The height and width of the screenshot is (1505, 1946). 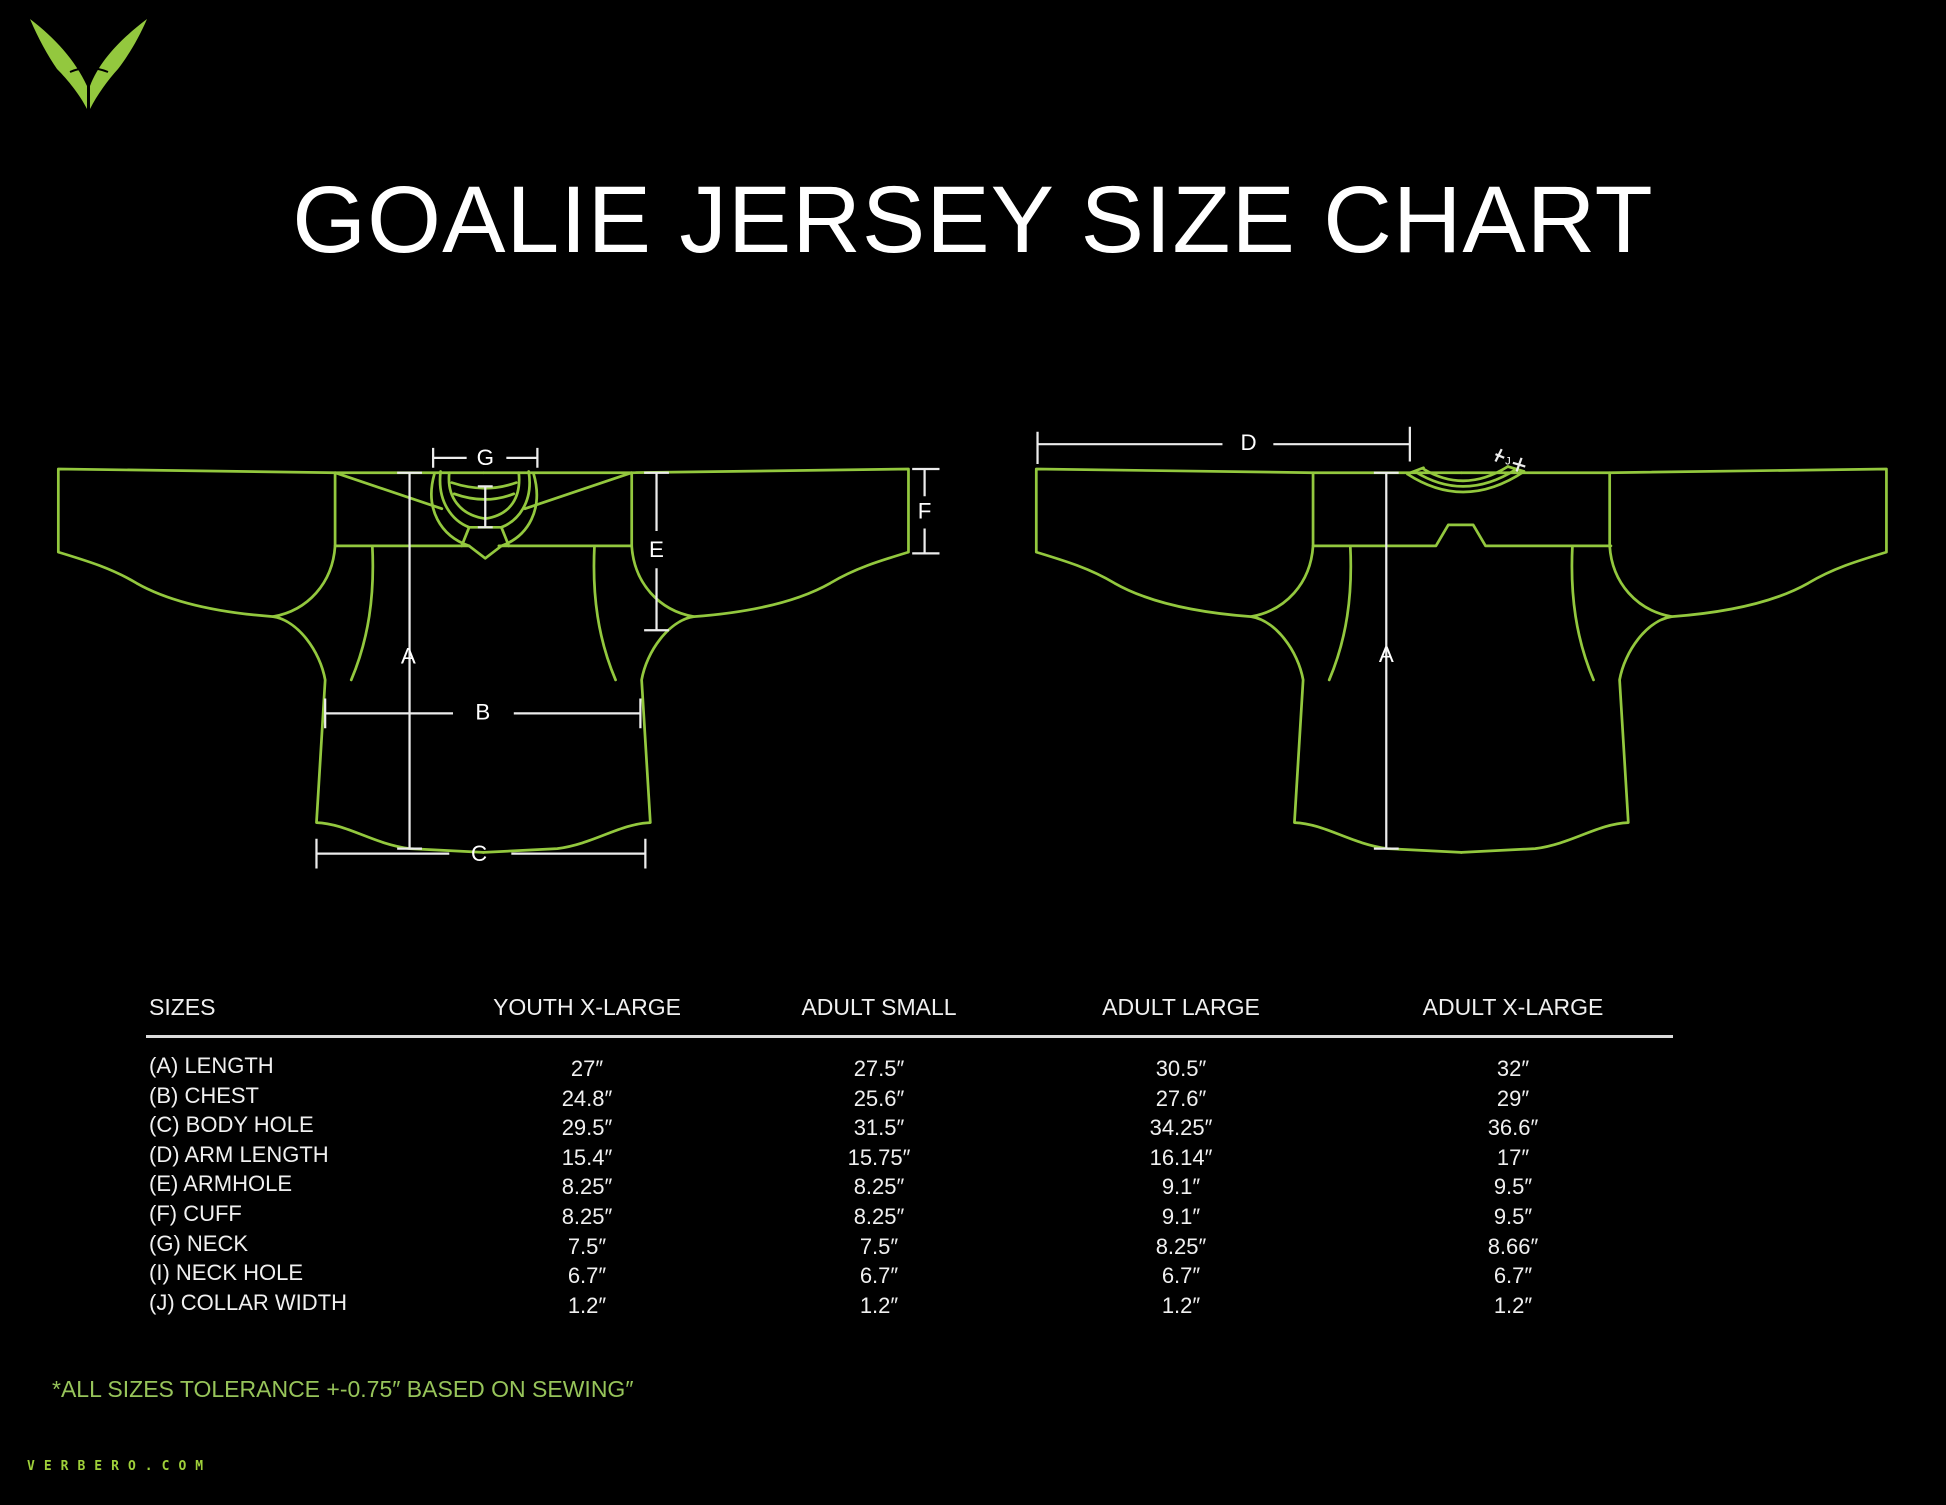 I want to click on measurement-value: 24.8″, so click(x=587, y=1098).